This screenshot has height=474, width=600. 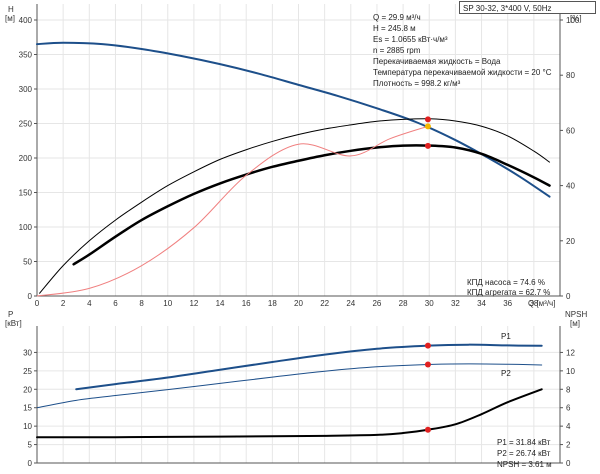 I want to click on info-line: КПД агрегата = 62.7 %, so click(x=508, y=292).